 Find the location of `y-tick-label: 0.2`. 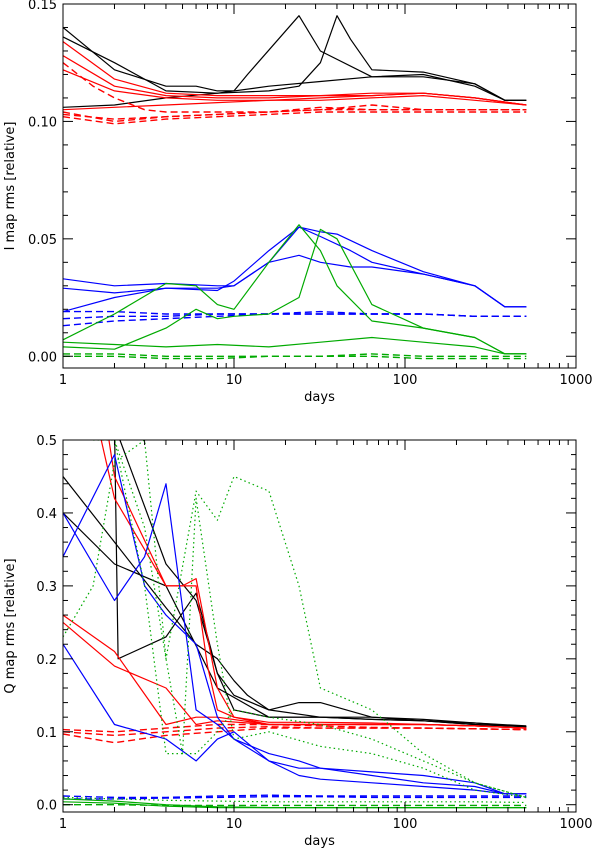

y-tick-label: 0.2 is located at coordinates (46, 660).